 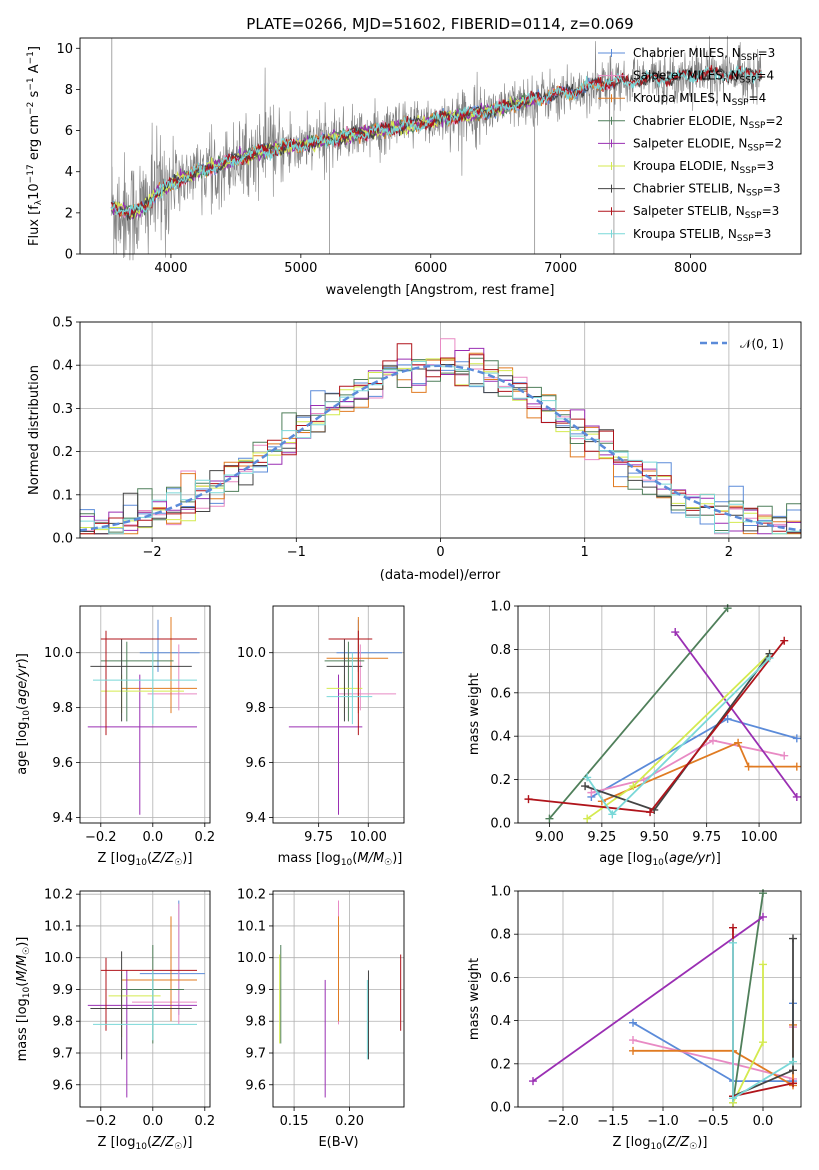 I want to click on x-tick-label: 10.00, so click(x=368, y=837).